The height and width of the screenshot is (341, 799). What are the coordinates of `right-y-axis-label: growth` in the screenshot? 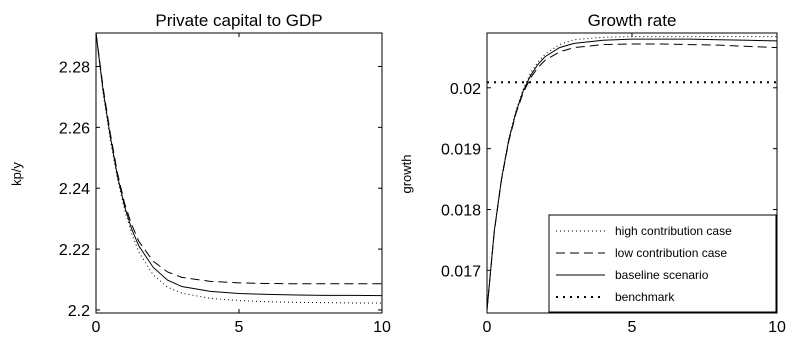 It's located at (406, 173).